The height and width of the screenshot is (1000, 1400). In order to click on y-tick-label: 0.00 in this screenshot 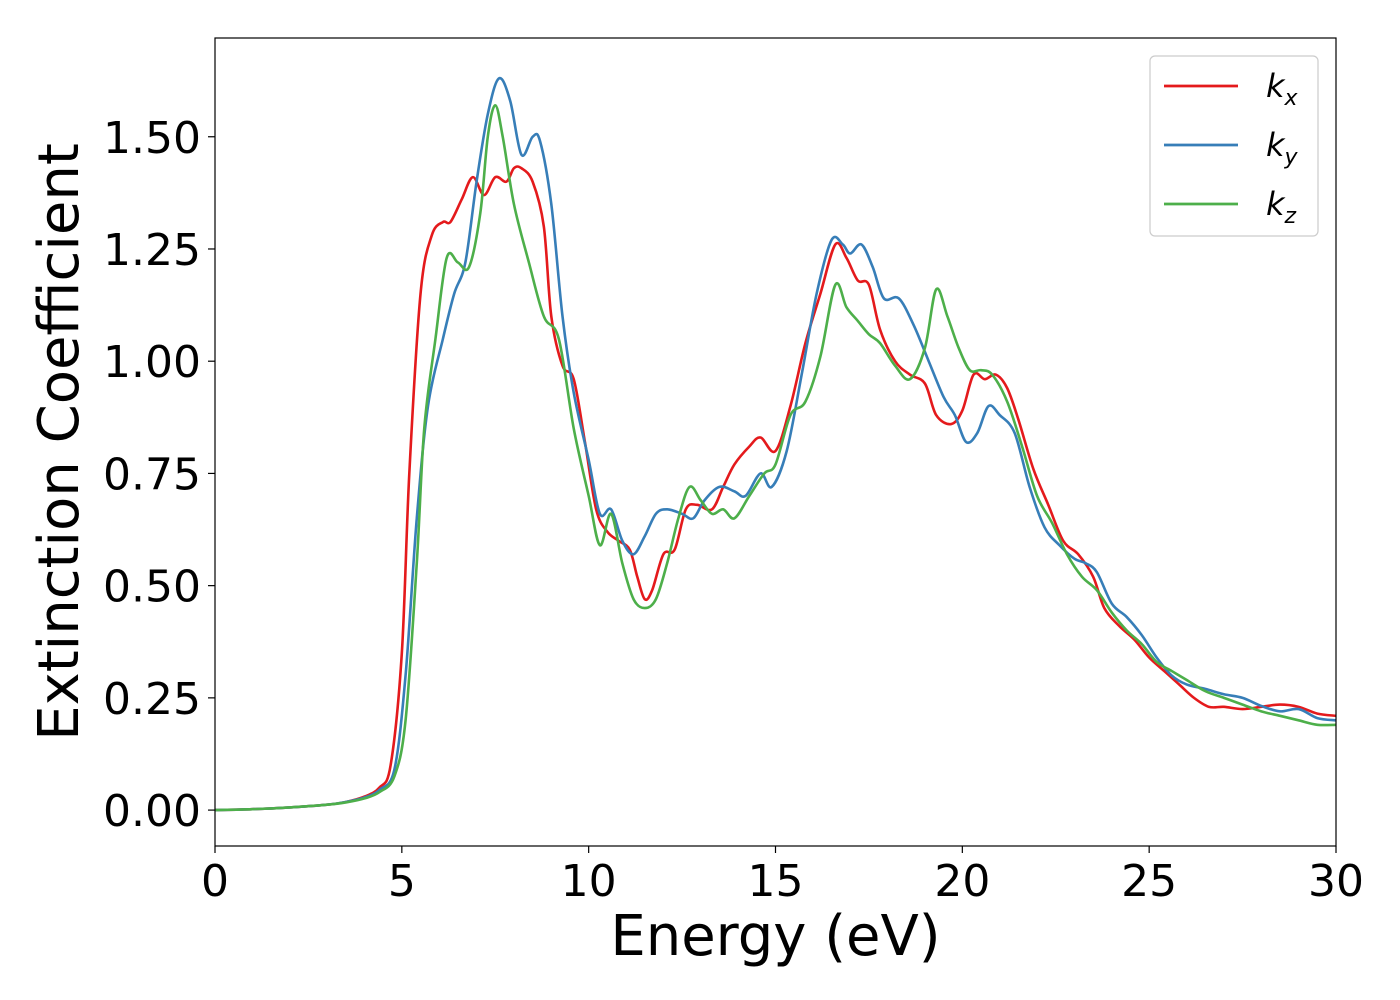, I will do `click(152, 811)`.